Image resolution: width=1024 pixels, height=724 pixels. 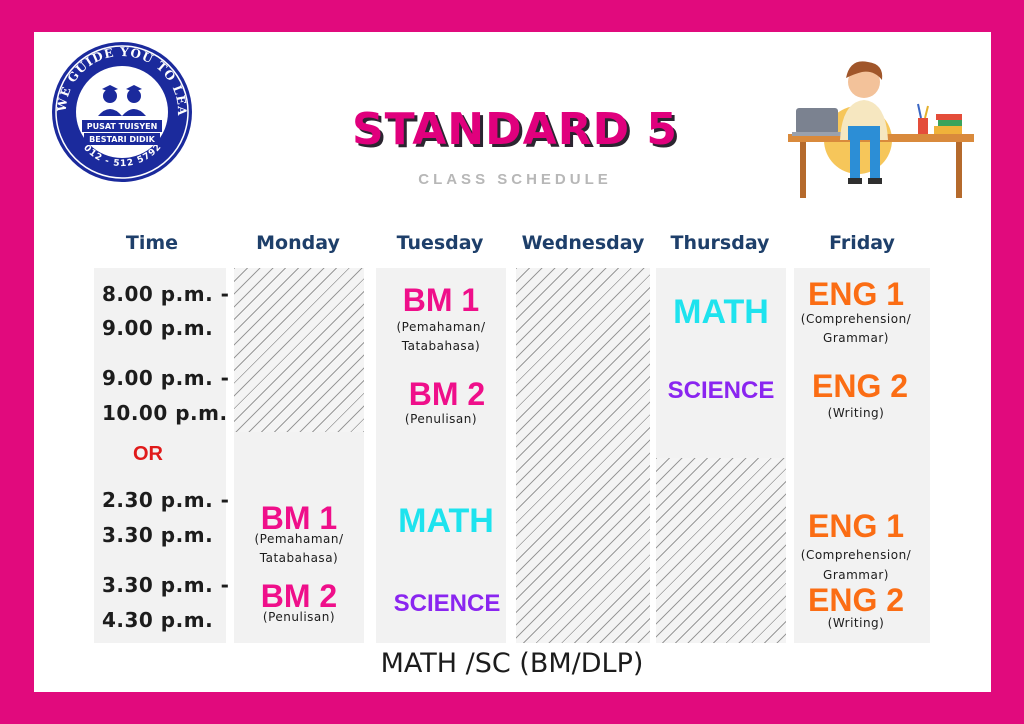 I want to click on time-slot2-start: 9.00 p.m. -, so click(x=166, y=378).